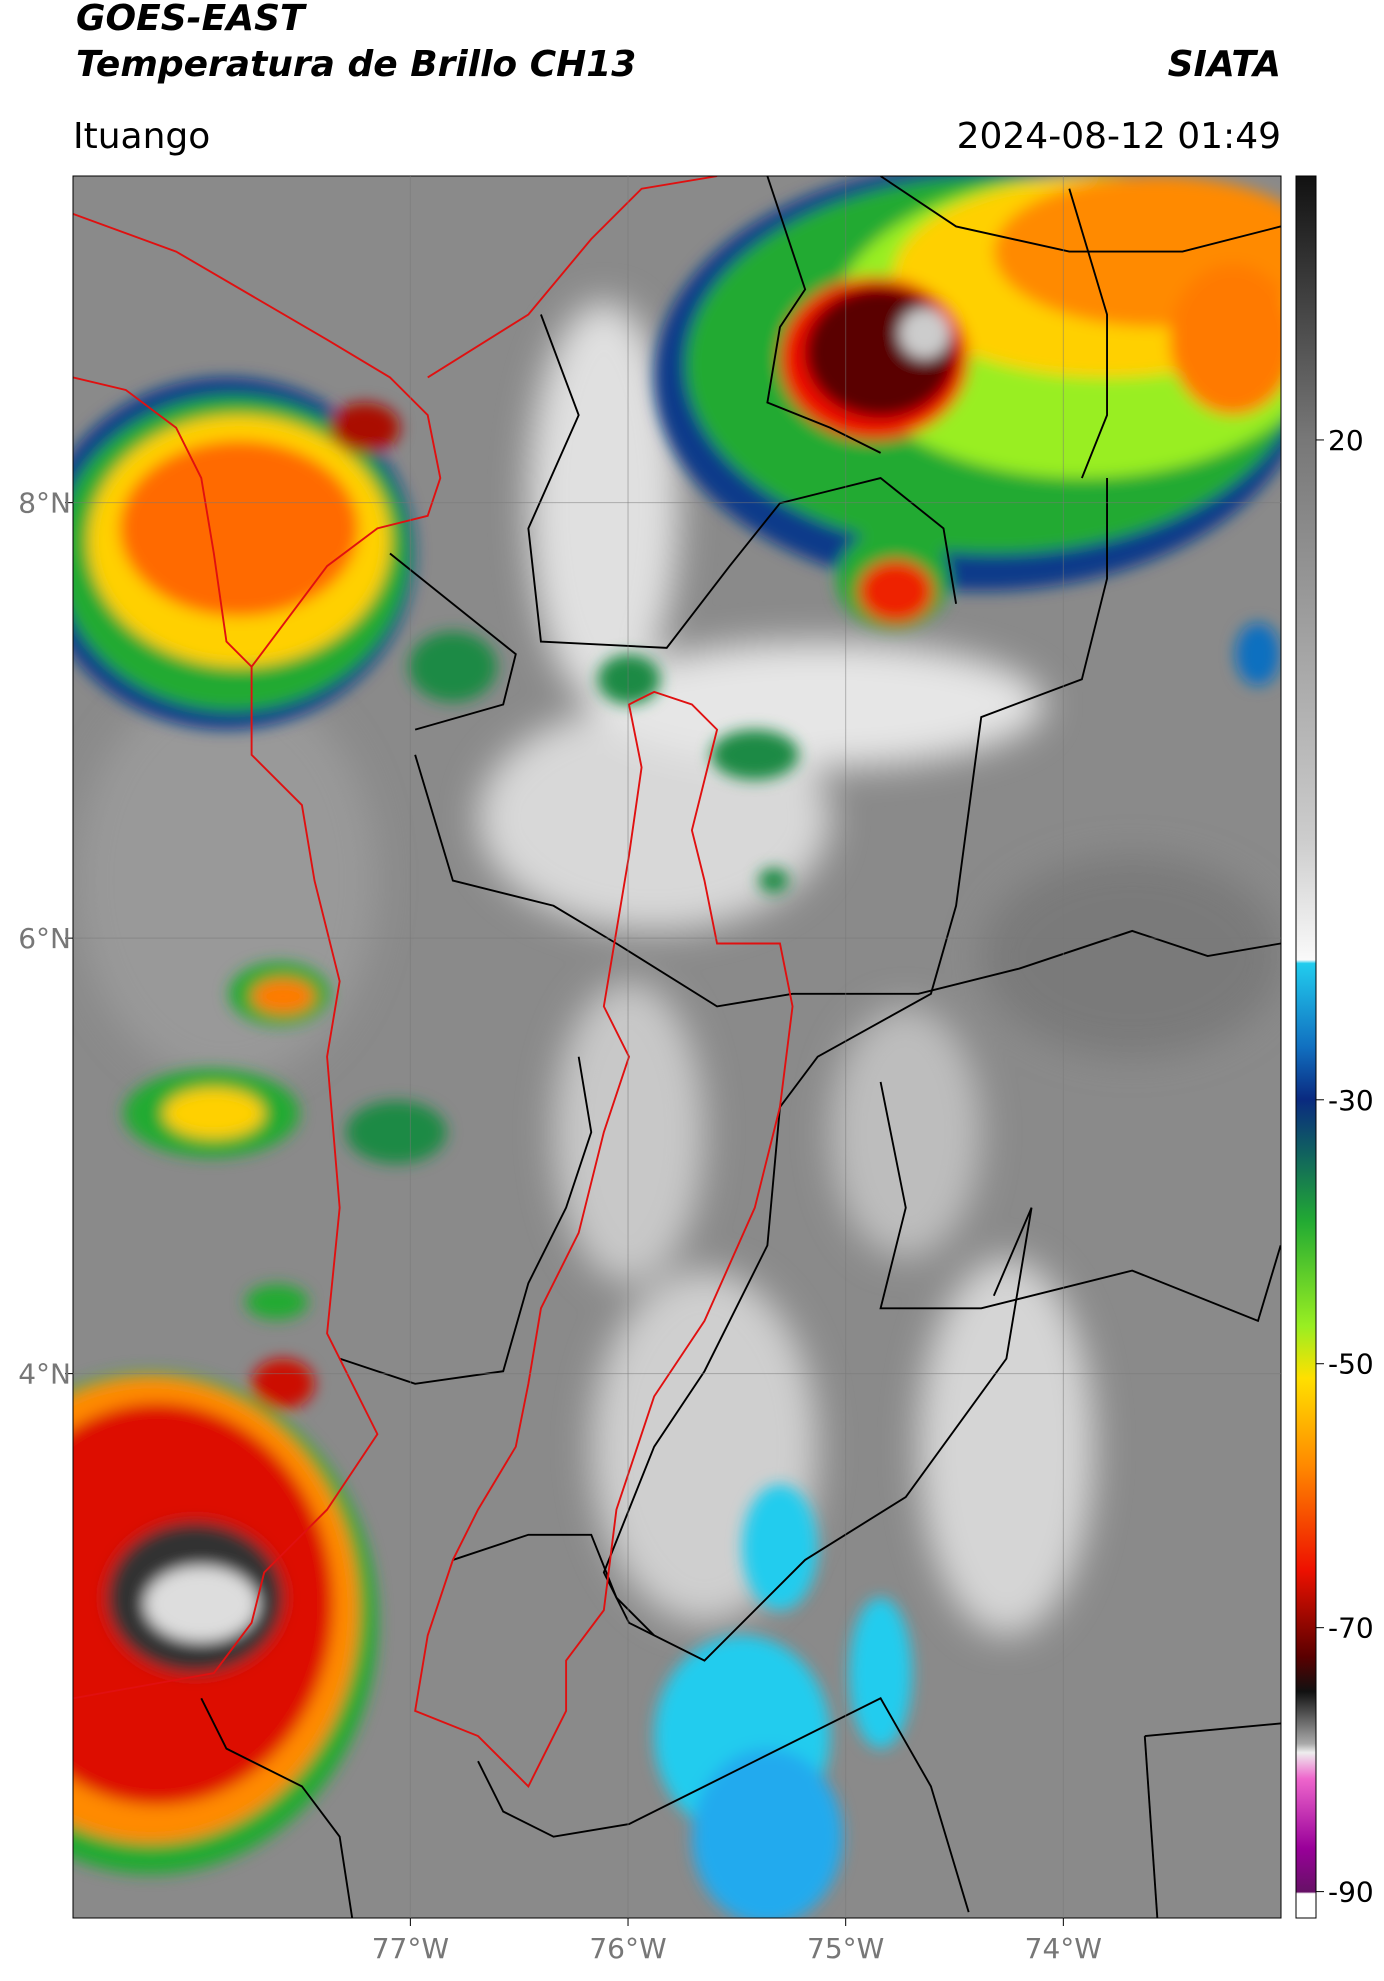  I want to click on source: SIATA, so click(1224, 64).